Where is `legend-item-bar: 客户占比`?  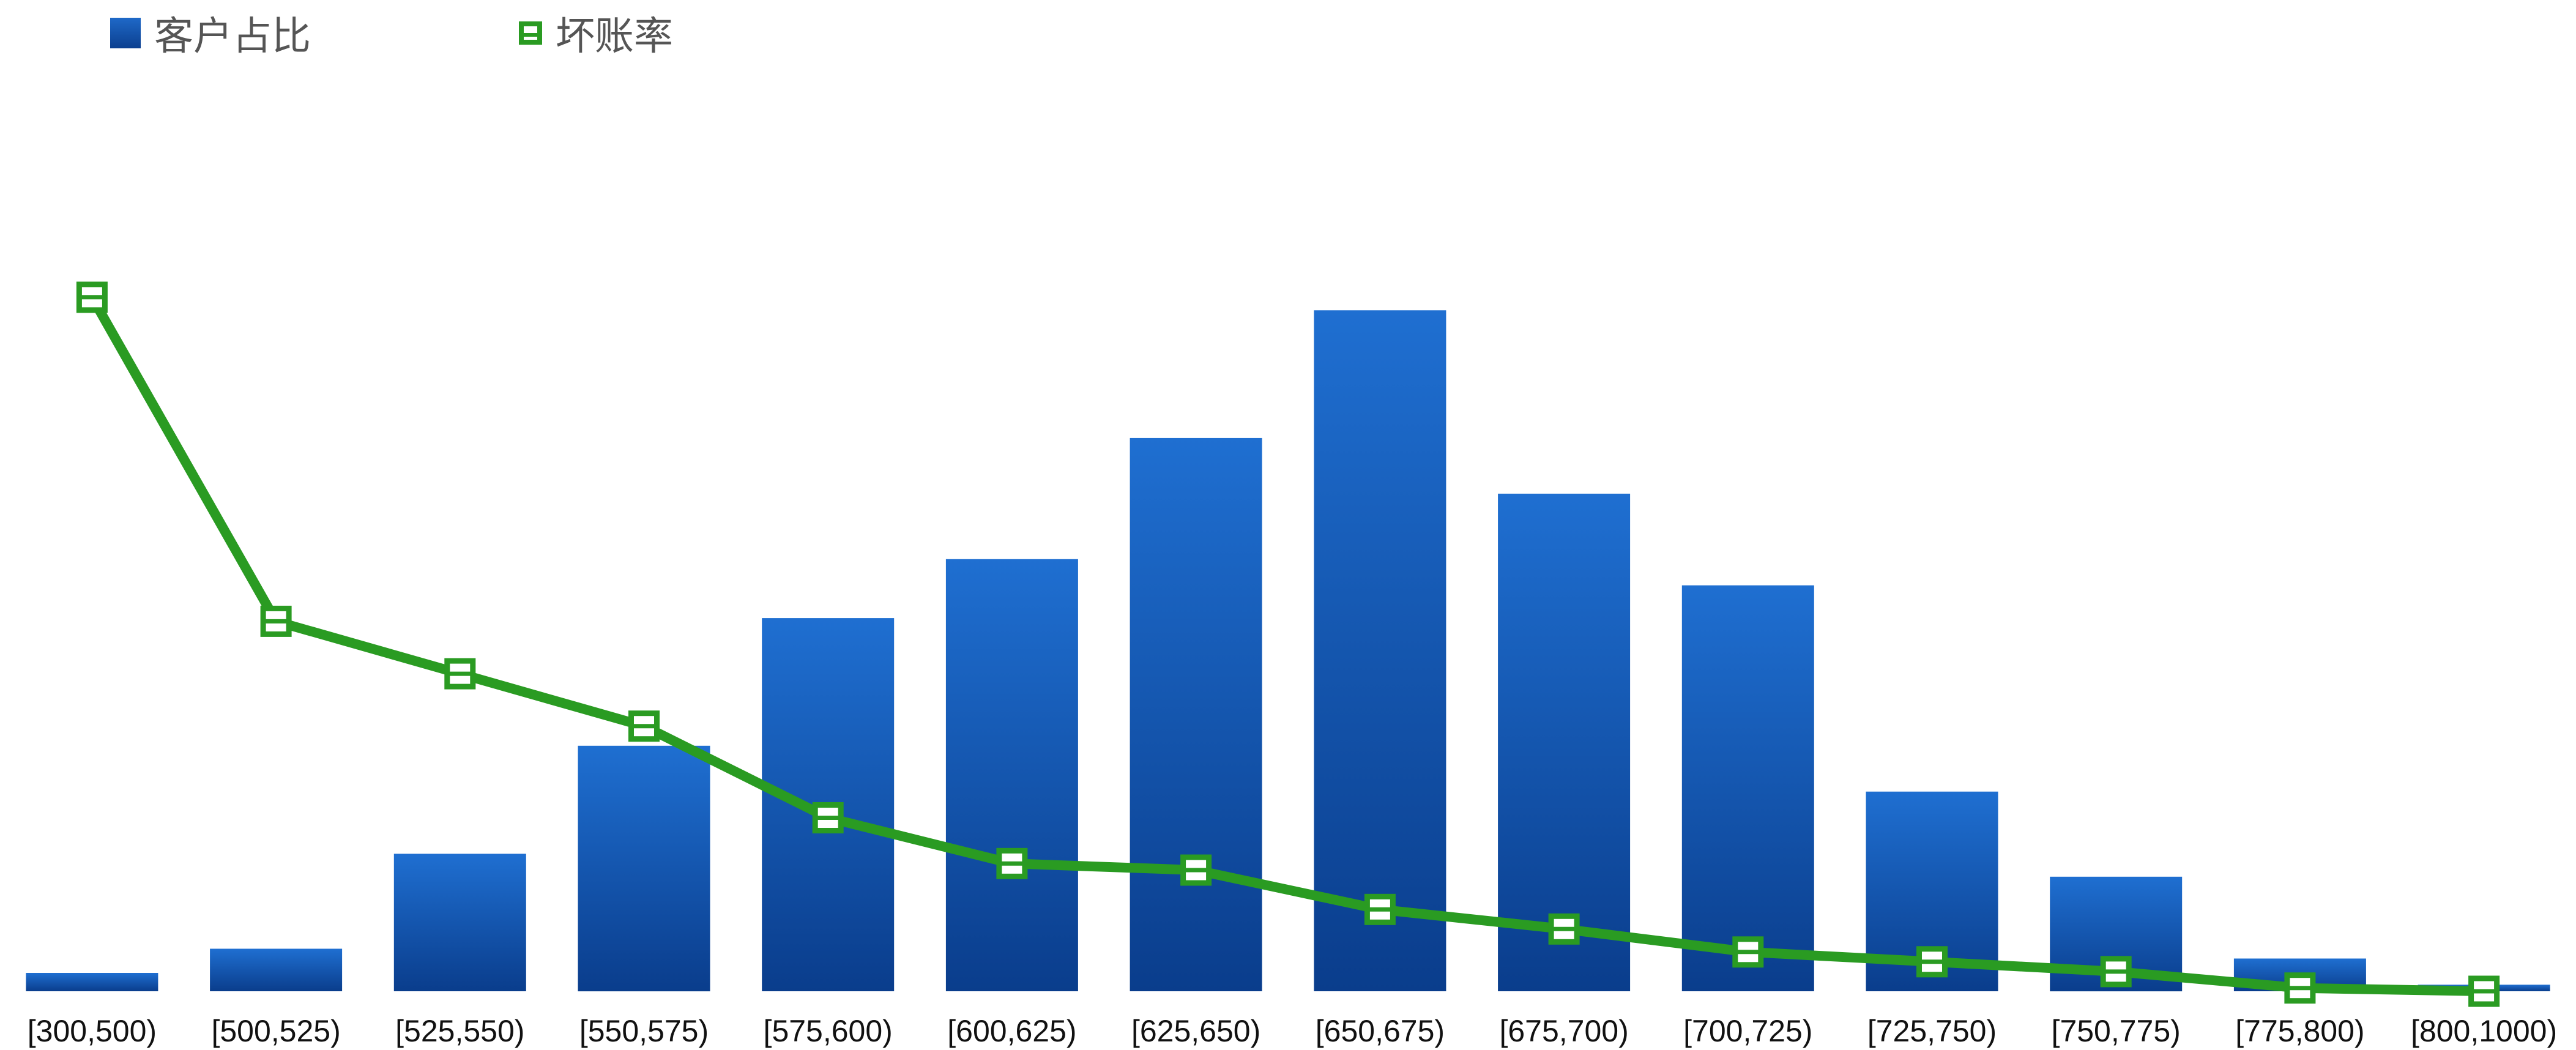 legend-item-bar: 客户占比 is located at coordinates (211, 33).